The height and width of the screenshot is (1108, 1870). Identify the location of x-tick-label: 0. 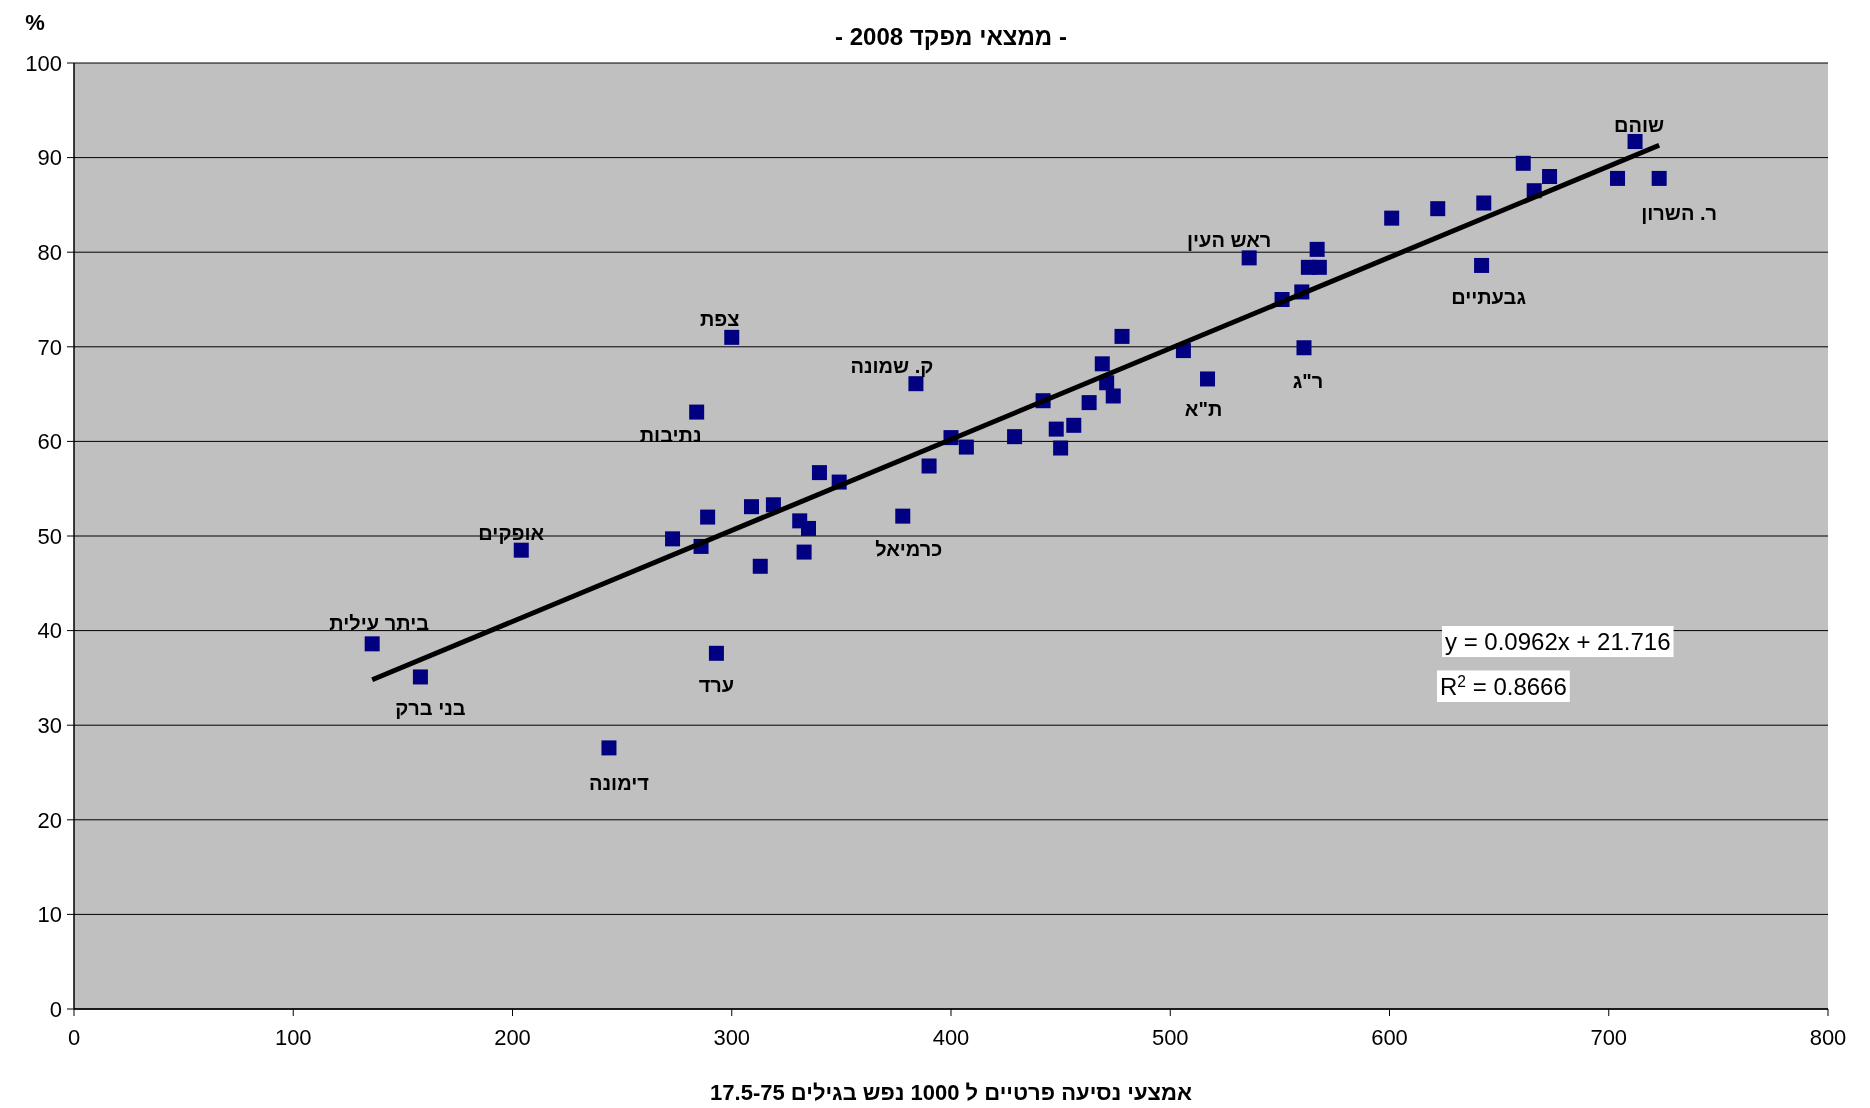
(74, 1037).